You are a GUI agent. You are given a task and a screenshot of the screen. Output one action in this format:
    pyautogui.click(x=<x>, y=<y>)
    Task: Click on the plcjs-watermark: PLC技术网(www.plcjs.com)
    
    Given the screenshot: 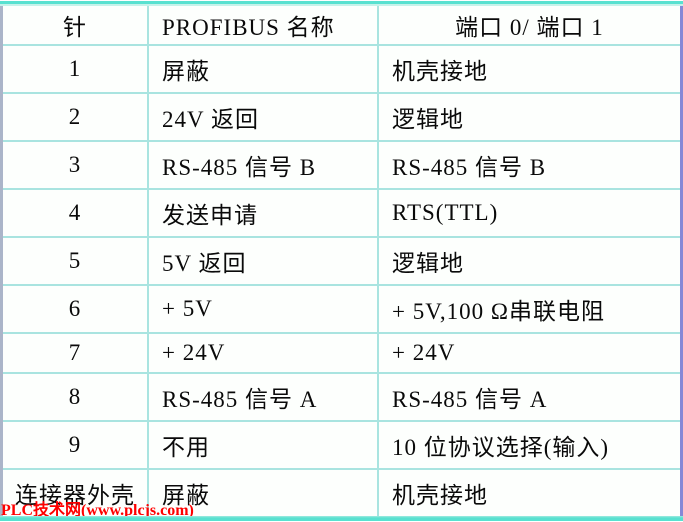 What is the action you would take?
    pyautogui.click(x=97, y=510)
    